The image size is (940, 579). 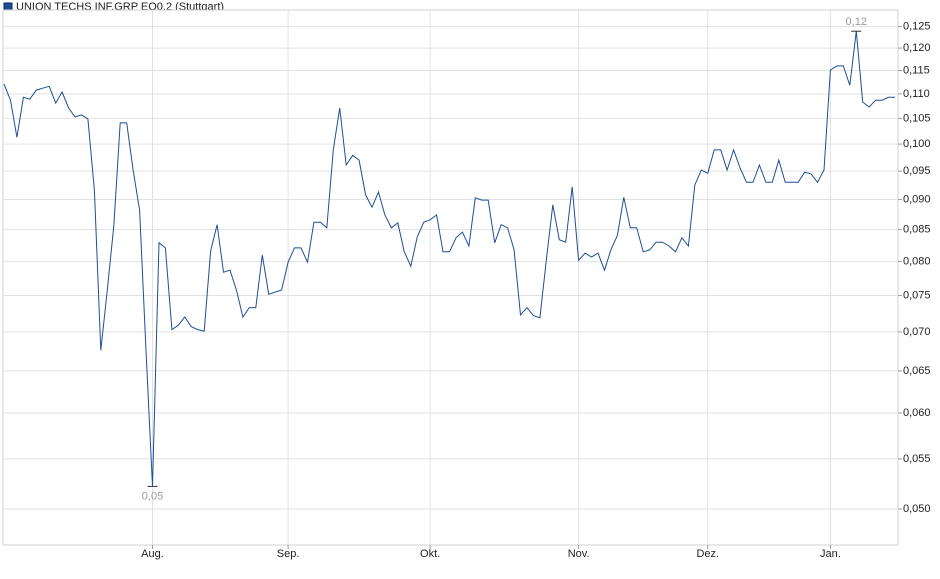 What do you see at coordinates (917, 459) in the screenshot?
I see `y-tick-label: 0,055` at bounding box center [917, 459].